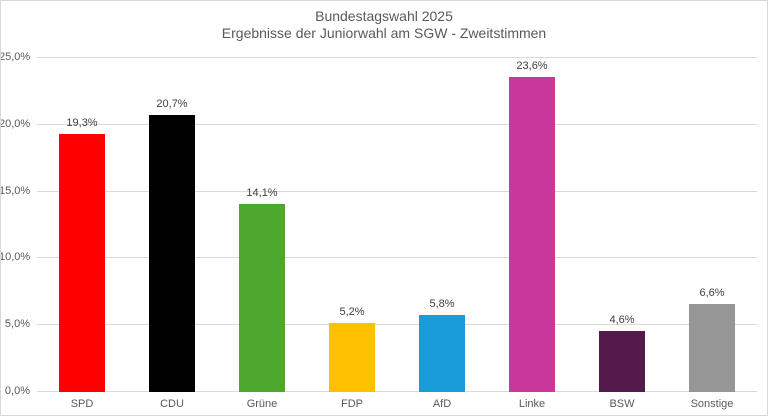 The image size is (768, 416). What do you see at coordinates (712, 404) in the screenshot?
I see `category-label-sonstige: Sonstige` at bounding box center [712, 404].